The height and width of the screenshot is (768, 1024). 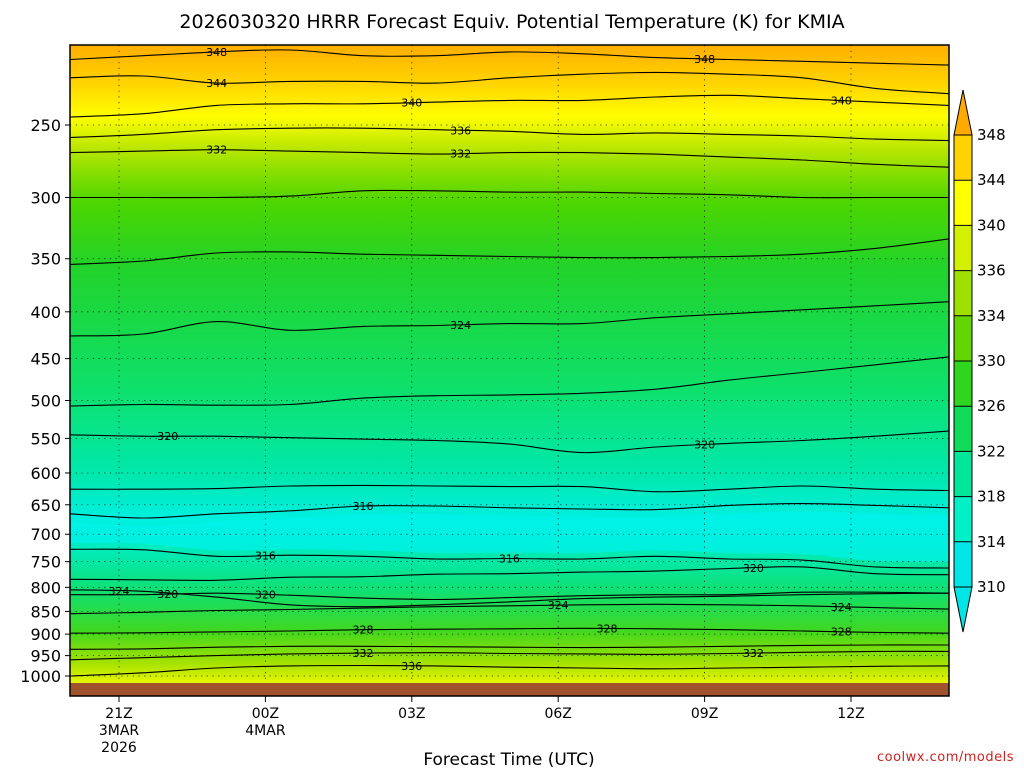 I want to click on y-tick-label: 700, so click(x=45, y=534).